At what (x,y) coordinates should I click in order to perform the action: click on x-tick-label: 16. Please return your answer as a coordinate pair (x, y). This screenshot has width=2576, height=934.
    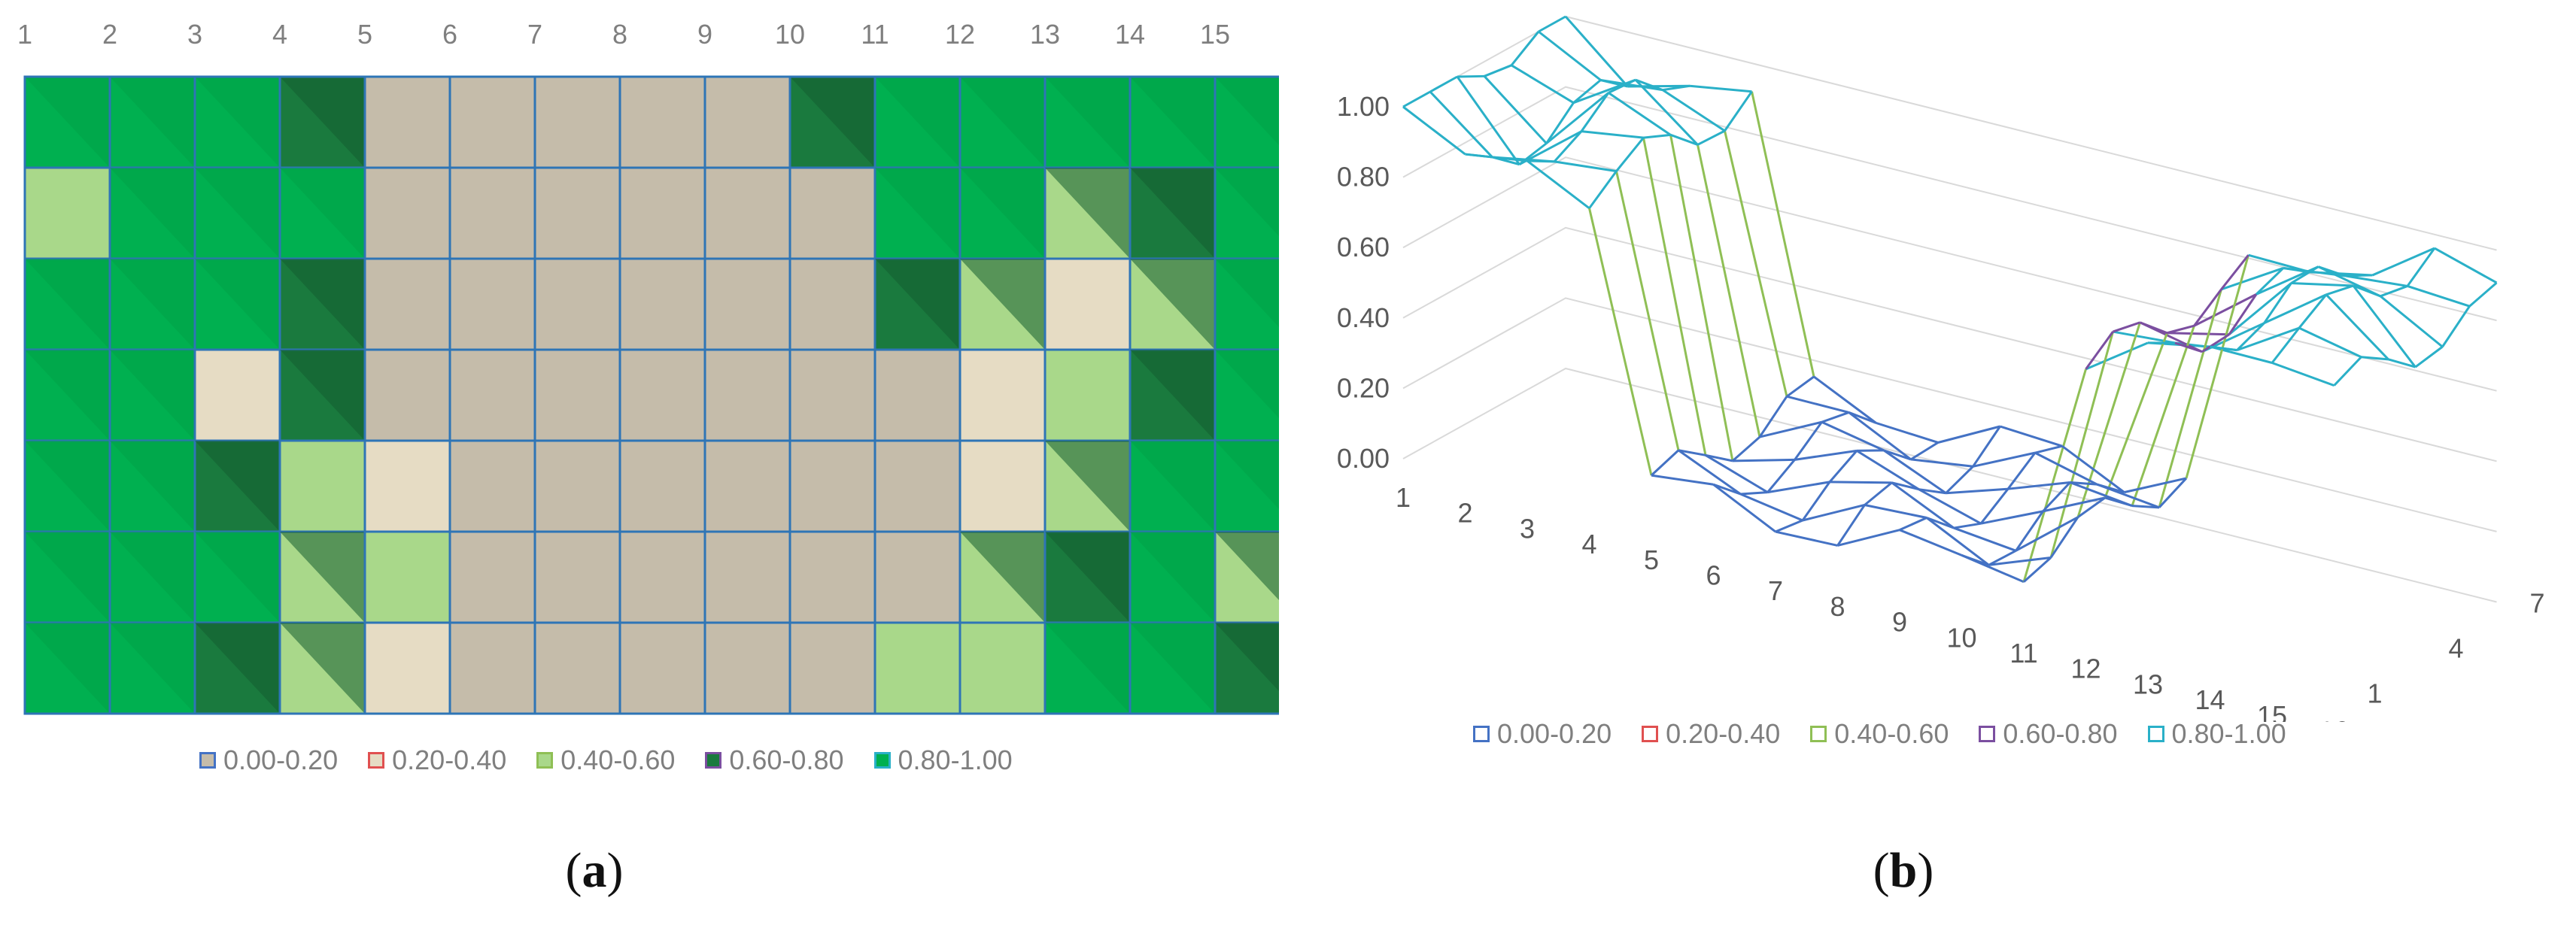
    Looking at the image, I should click on (2334, 720).